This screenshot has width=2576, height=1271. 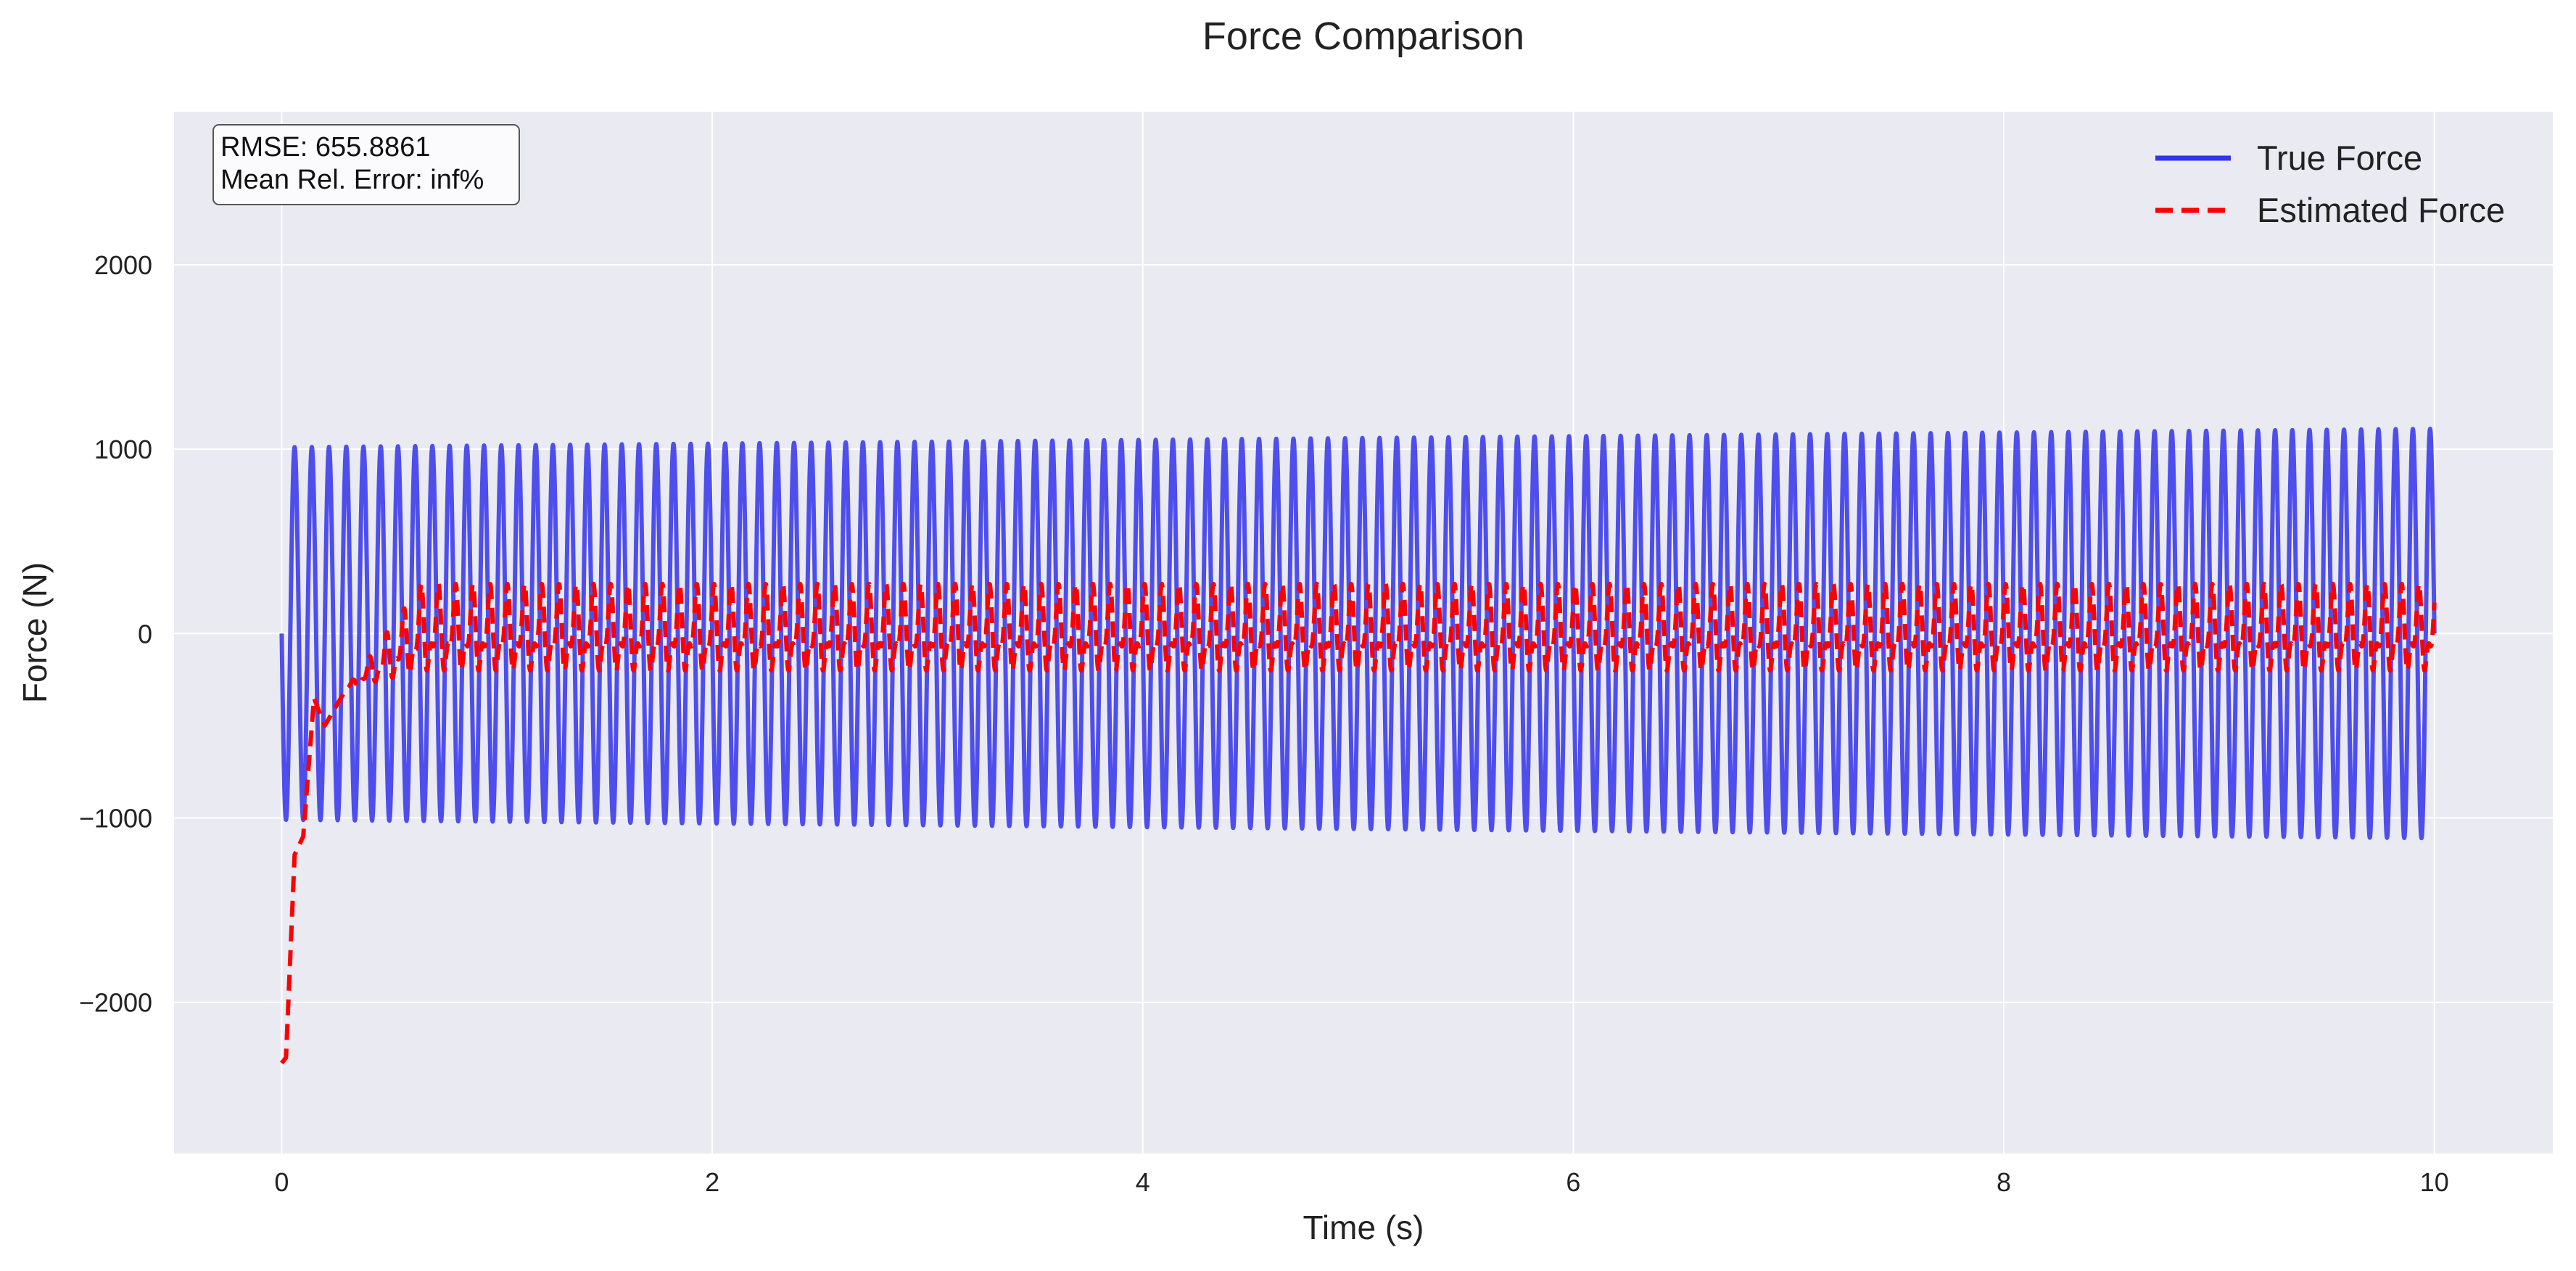 I want to click on y-tick-label: 1000, so click(x=123, y=449).